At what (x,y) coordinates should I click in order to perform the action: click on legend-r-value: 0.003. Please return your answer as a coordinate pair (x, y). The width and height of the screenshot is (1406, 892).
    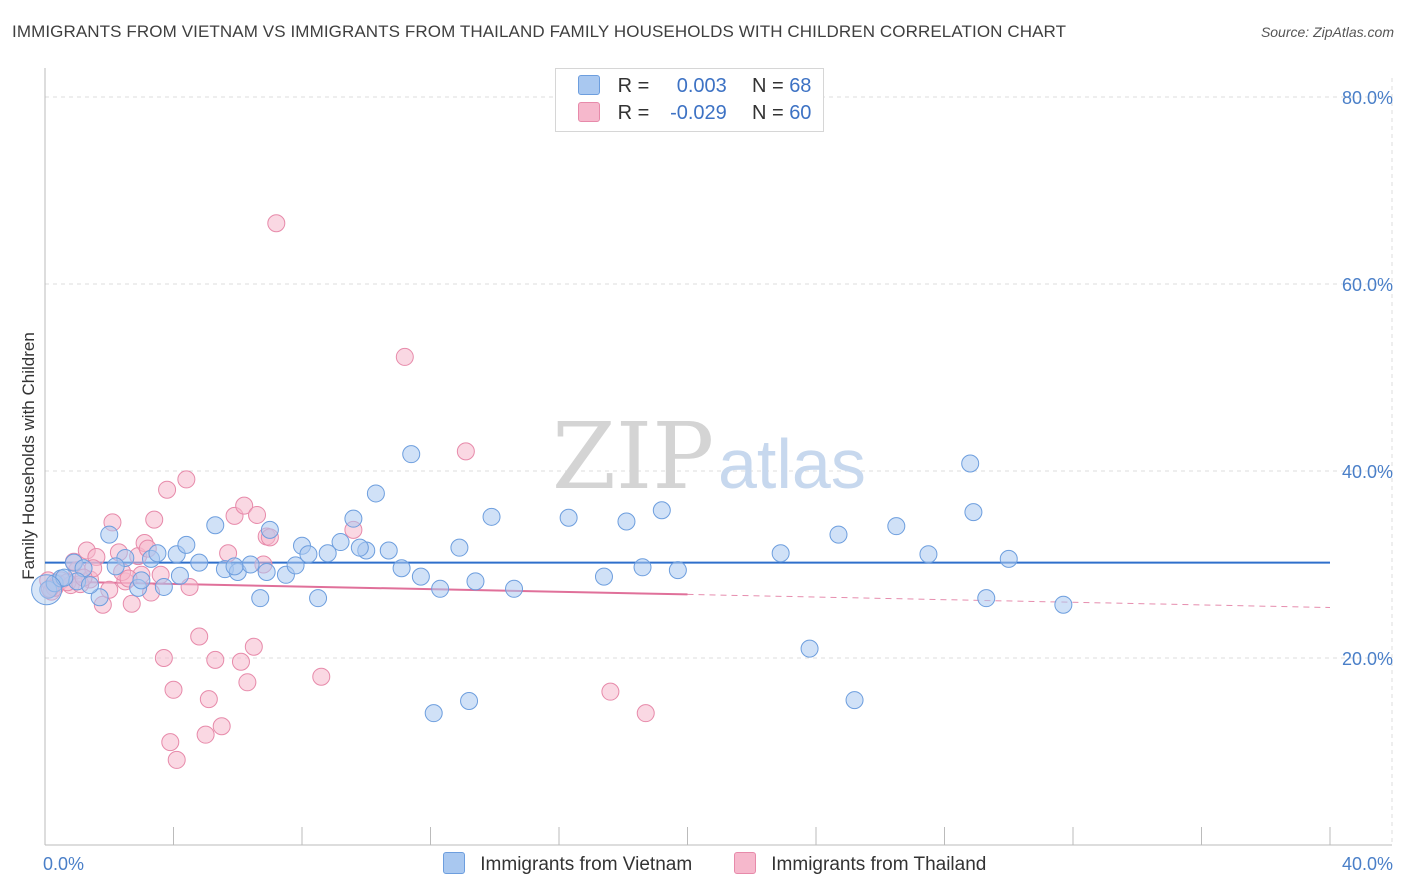
    Looking at the image, I should click on (701, 86).